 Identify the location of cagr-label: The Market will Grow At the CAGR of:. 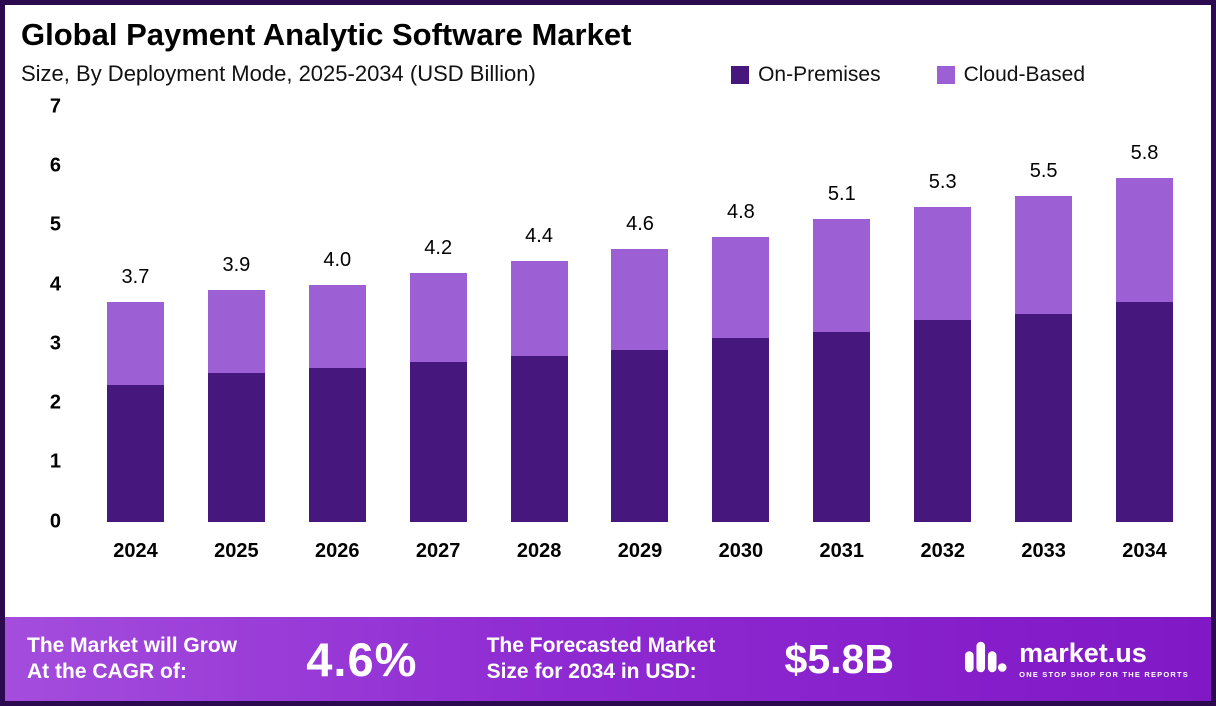
(132, 658).